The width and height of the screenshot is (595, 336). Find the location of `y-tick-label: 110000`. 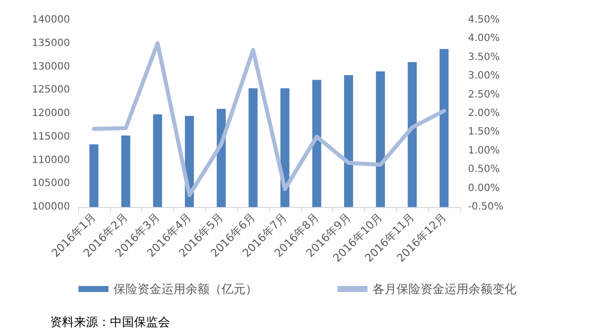

y-tick-label: 110000 is located at coordinates (51, 160).